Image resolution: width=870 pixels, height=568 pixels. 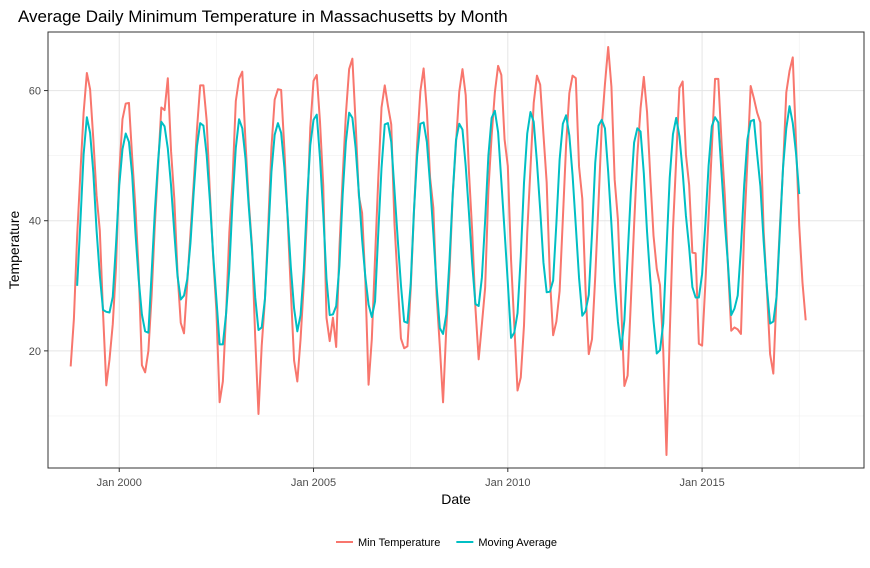 I want to click on y-axis-title: Temperature, so click(x=14, y=249).